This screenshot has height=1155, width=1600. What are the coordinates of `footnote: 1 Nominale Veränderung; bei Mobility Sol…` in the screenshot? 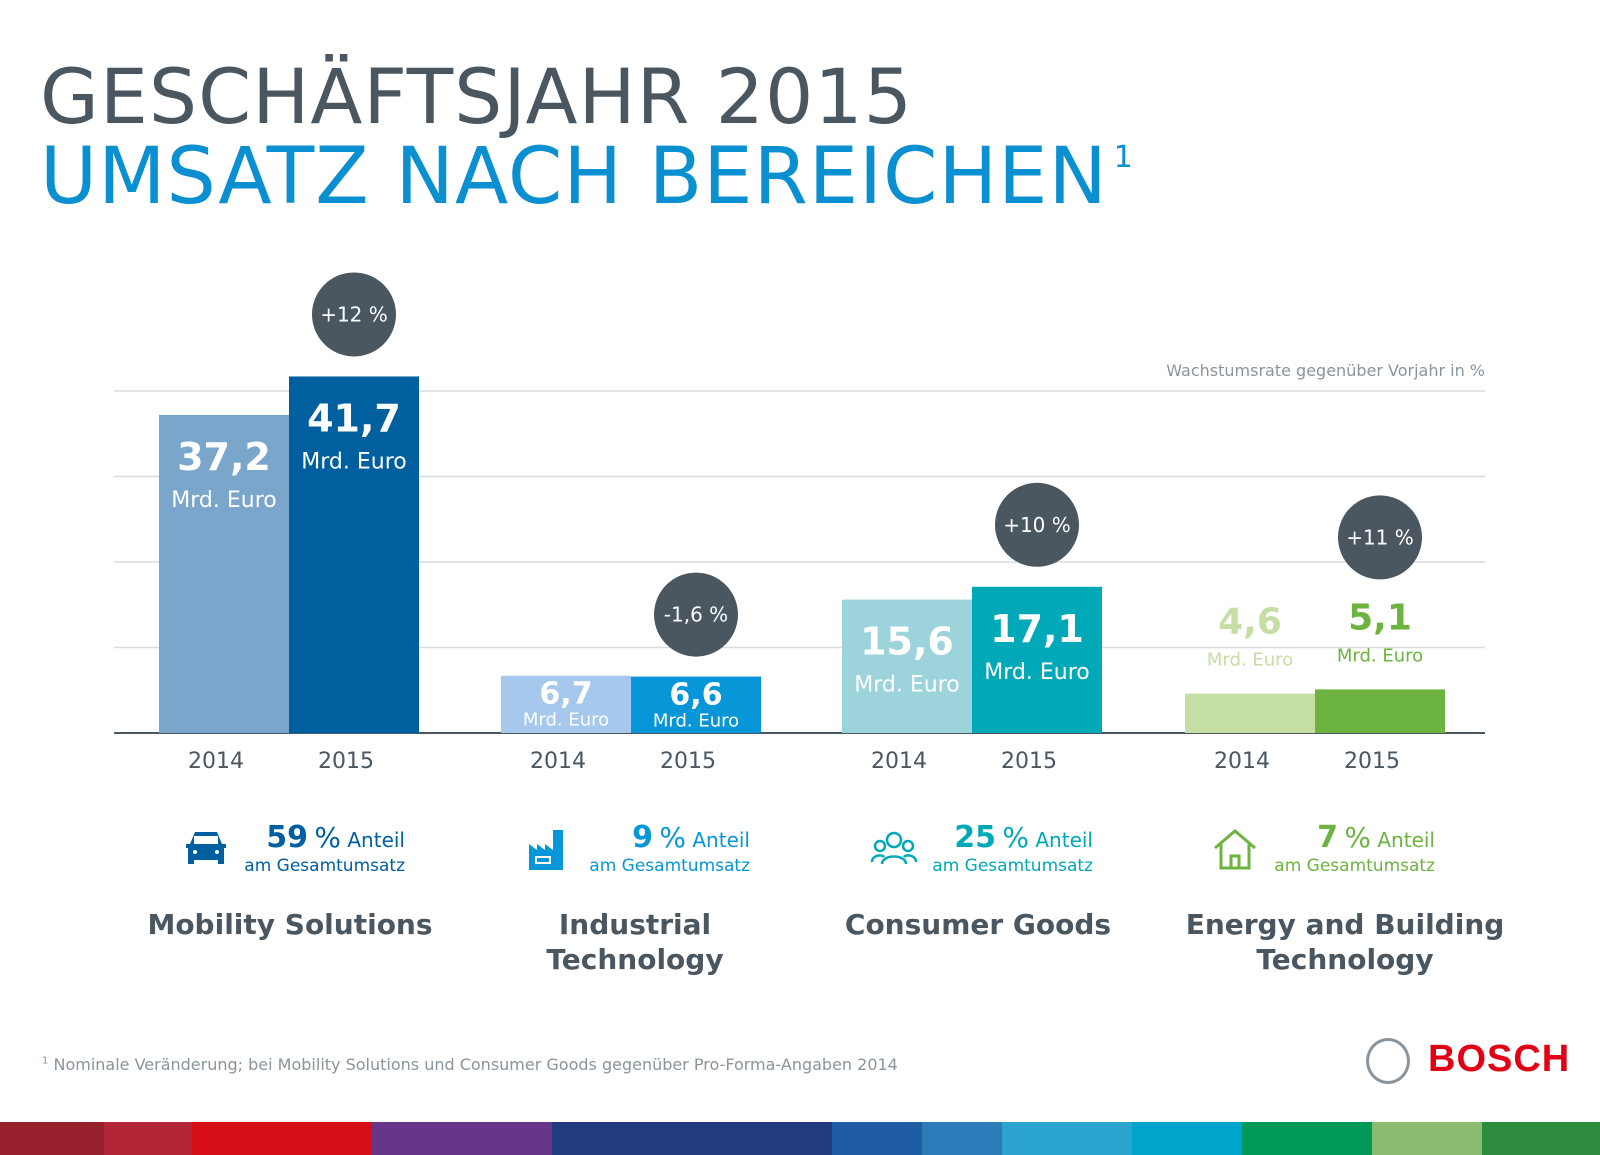 It's located at (470, 1064).